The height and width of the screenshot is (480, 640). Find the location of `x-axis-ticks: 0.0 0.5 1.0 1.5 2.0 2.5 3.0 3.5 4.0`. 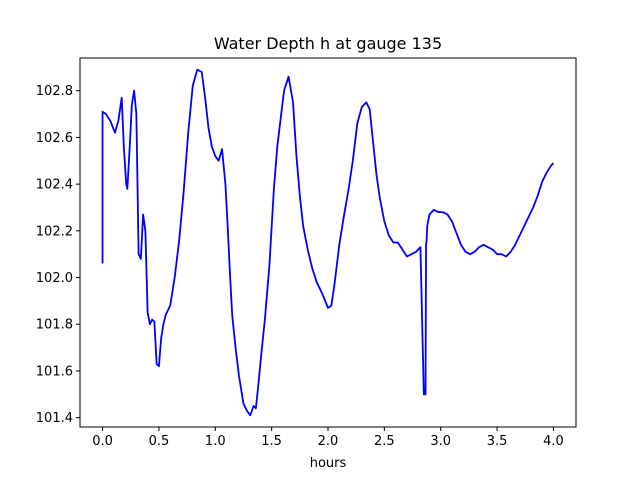

x-axis-ticks: 0.0 0.5 1.0 1.5 2.0 2.5 3.0 3.5 4.0 is located at coordinates (328, 438).